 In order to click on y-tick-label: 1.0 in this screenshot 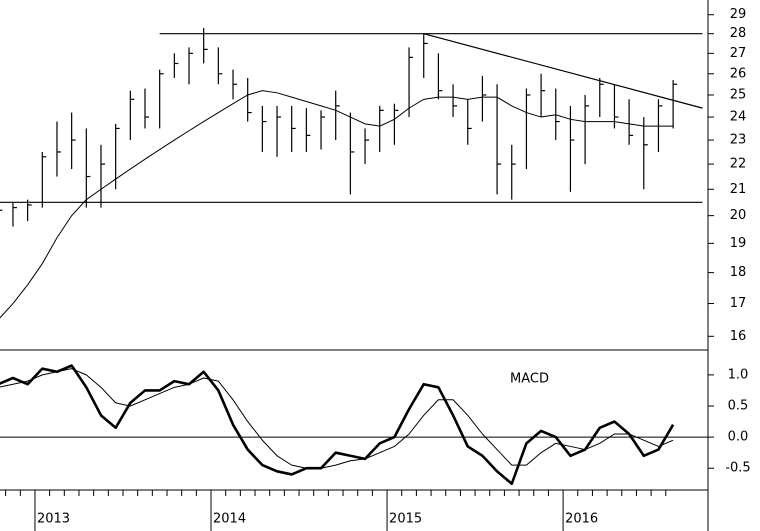, I will do `click(738, 374)`.